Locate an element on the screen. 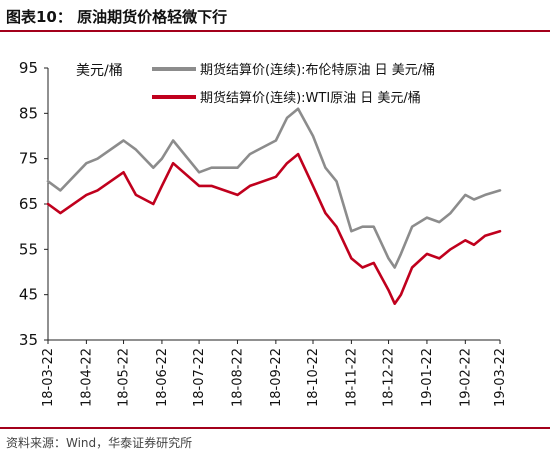  x-tick-label: 18-04-22 is located at coordinates (86, 377).